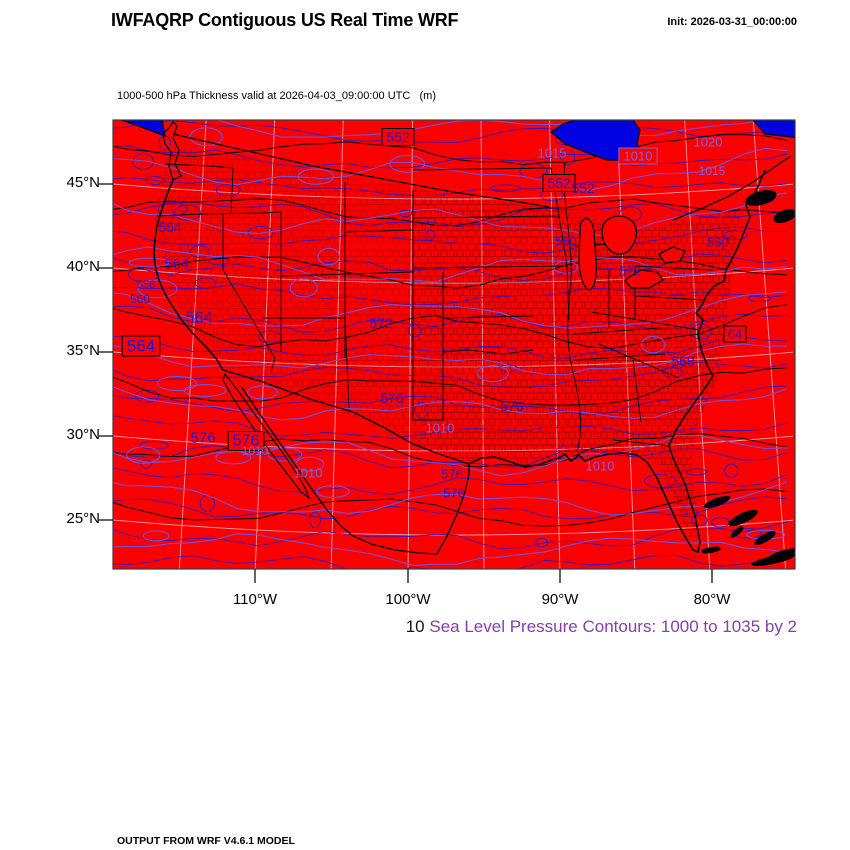 The image size is (850, 850). I want to click on lon-axis-label: 90°W, so click(560, 599).